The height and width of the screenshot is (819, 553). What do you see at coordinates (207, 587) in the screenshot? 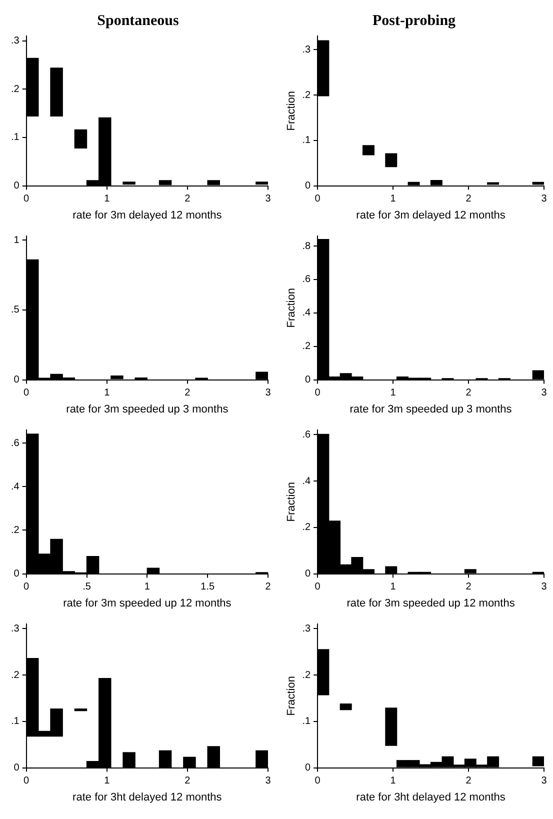
I see `x-tick-label: 1.5` at bounding box center [207, 587].